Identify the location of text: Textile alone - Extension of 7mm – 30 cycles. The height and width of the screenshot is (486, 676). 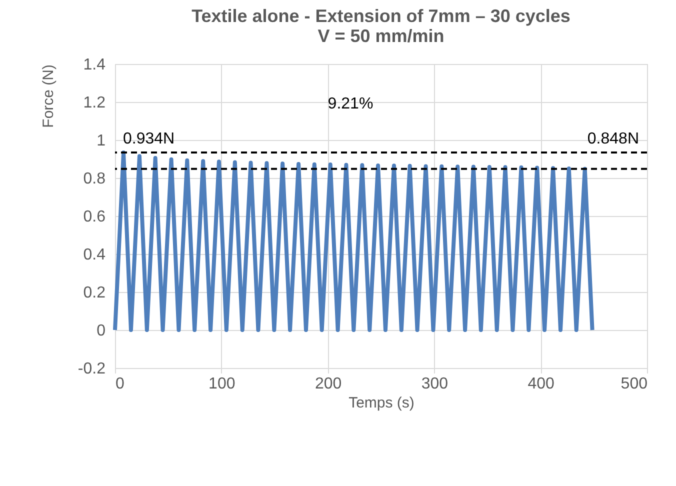
(381, 16).